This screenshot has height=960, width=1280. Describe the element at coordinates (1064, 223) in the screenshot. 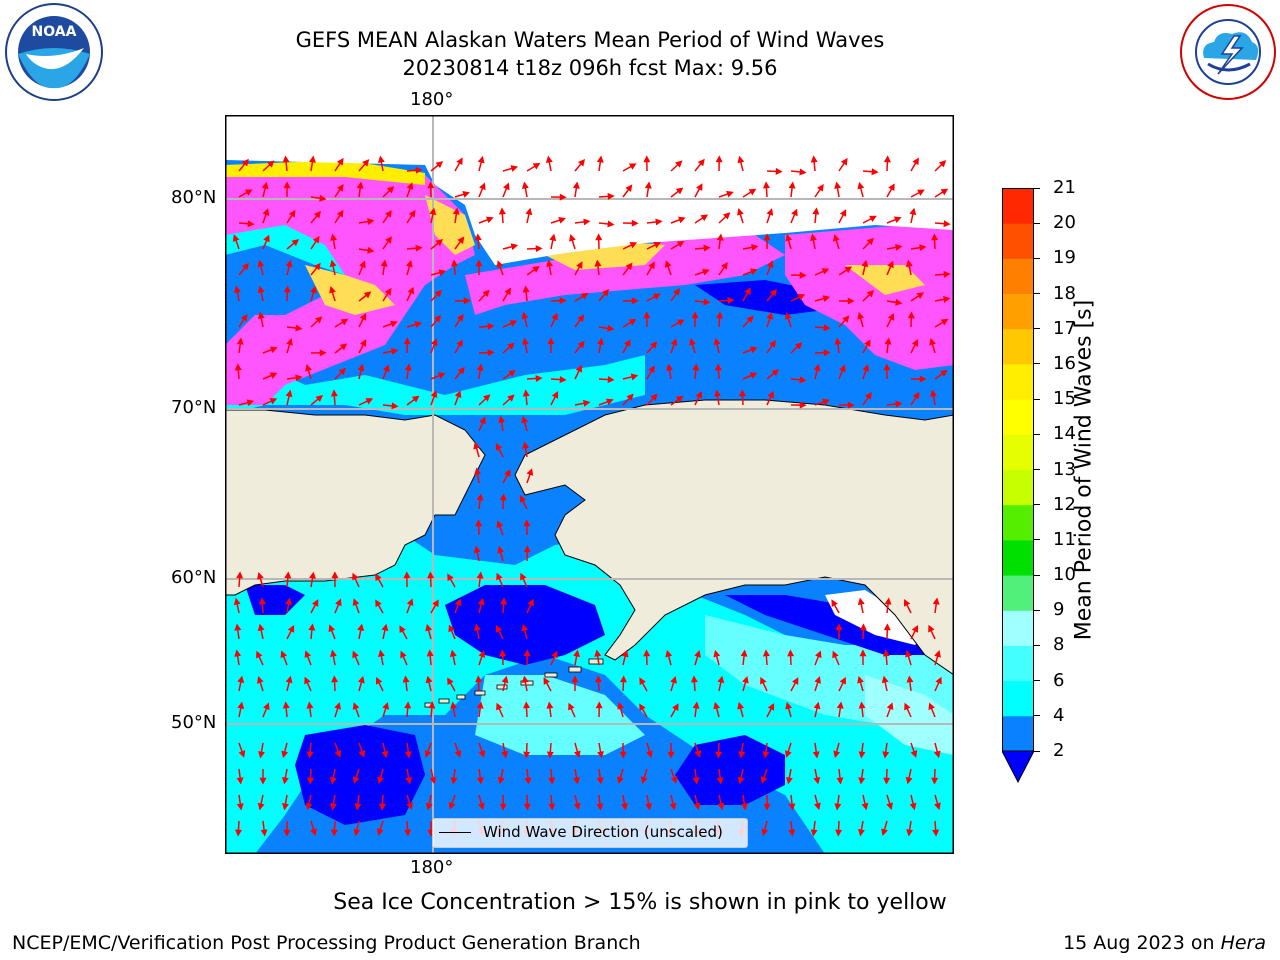

I see `colorbar-tick-label: 20` at that location.